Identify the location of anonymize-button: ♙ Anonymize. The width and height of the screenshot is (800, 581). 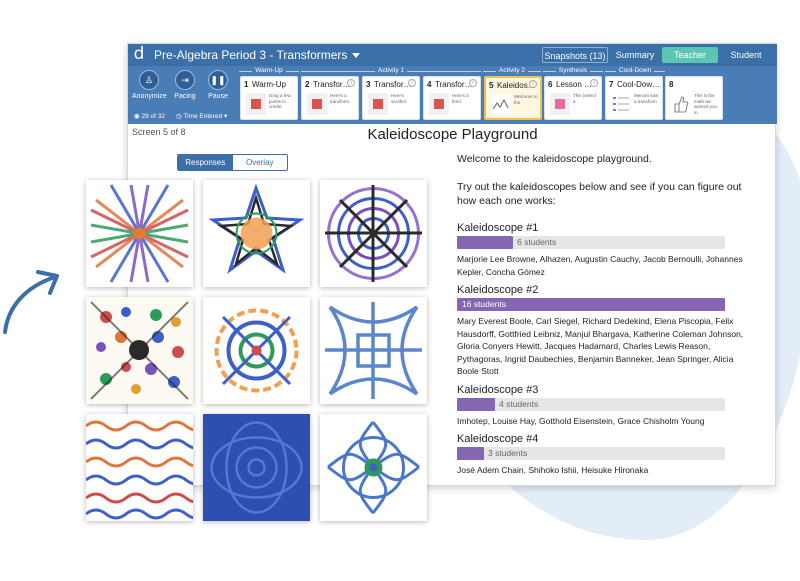
(149, 85).